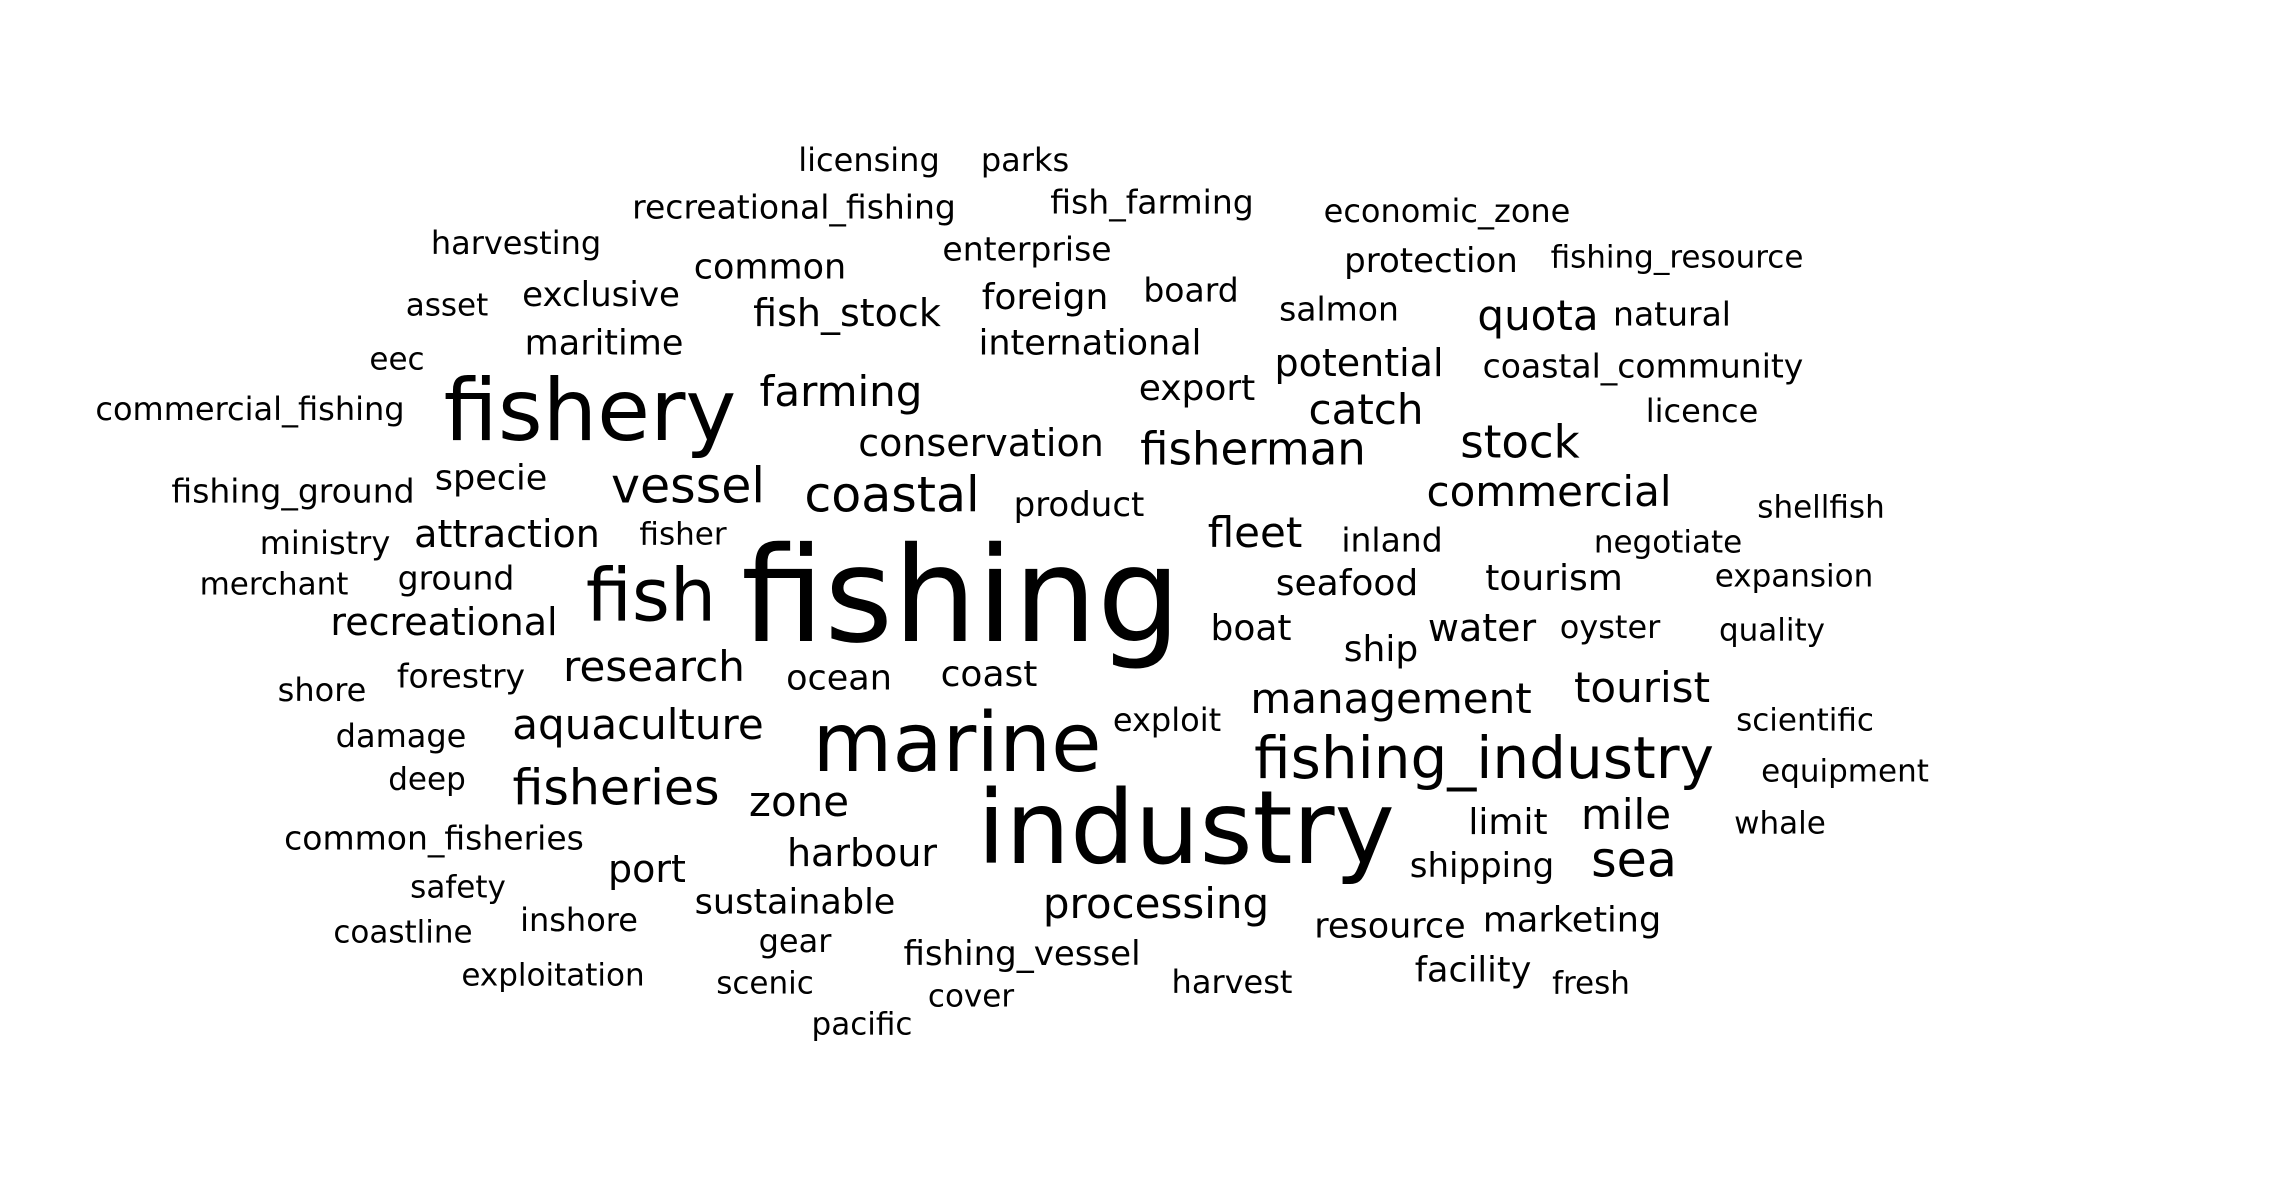  What do you see at coordinates (892, 495) in the screenshot?
I see `word-coastal: coastal` at bounding box center [892, 495].